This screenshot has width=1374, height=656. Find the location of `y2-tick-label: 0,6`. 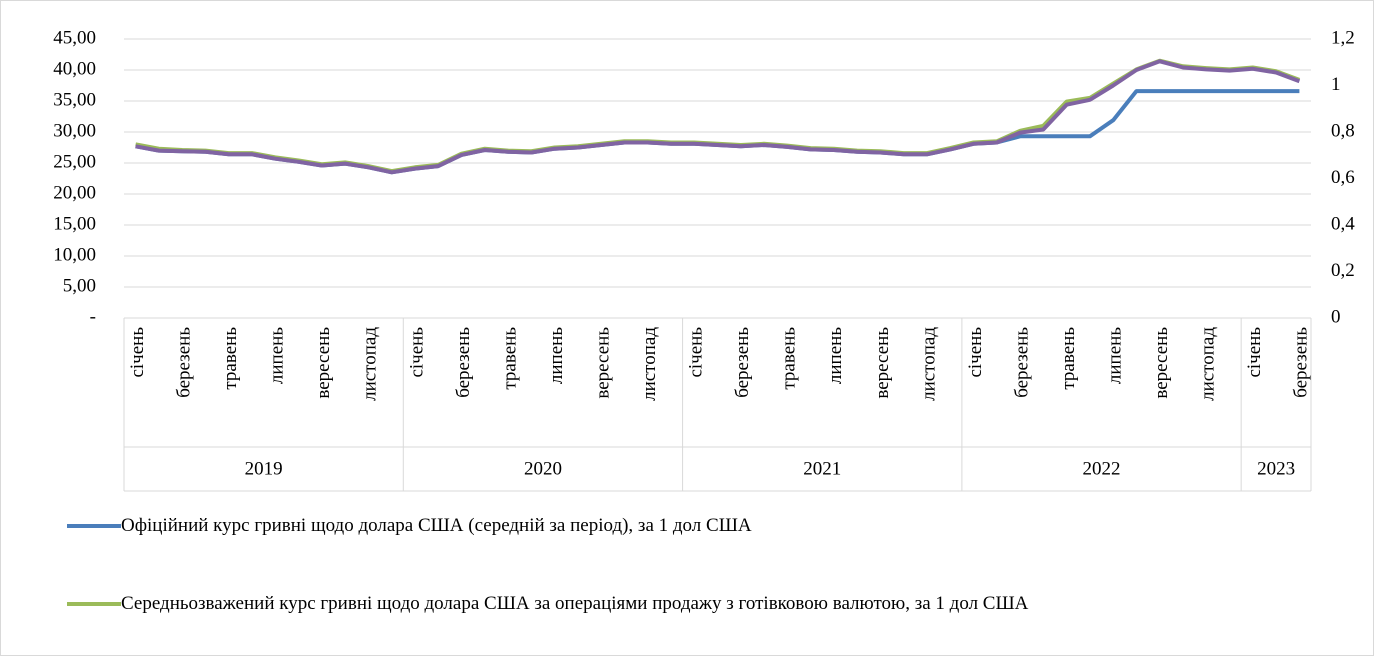

y2-tick-label: 0,6 is located at coordinates (1343, 177).